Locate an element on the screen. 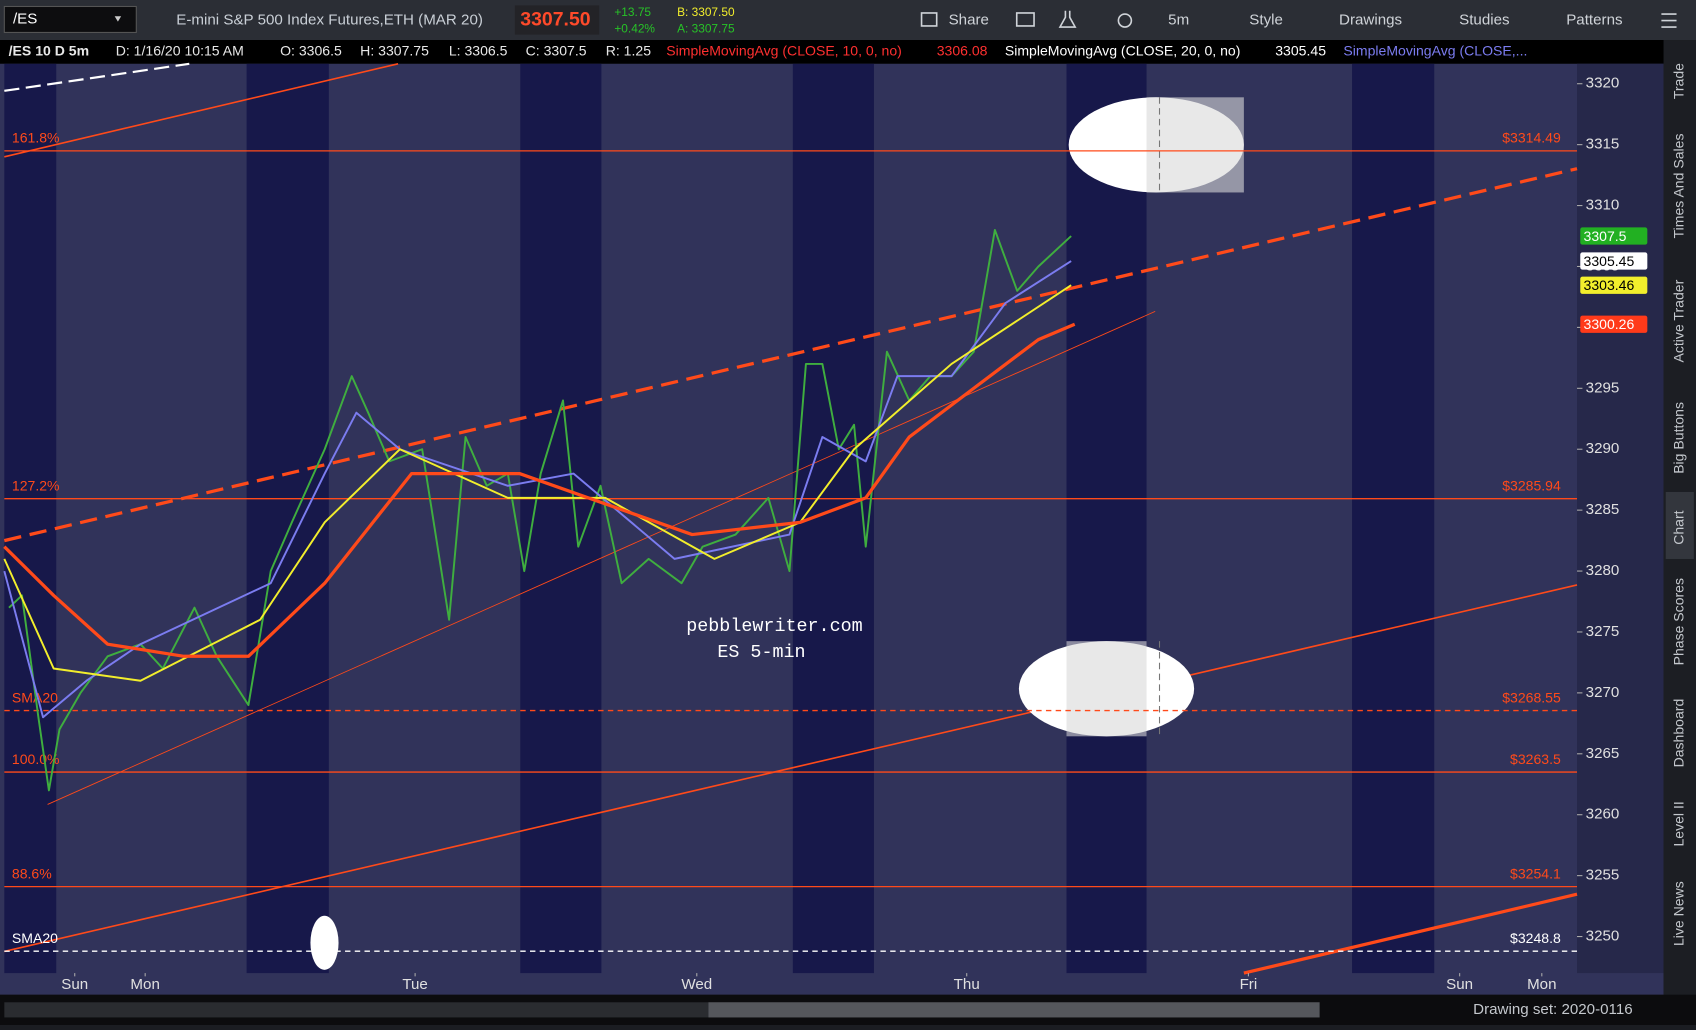 The width and height of the screenshot is (1696, 1030). price-tag-label: 3307.5 is located at coordinates (1605, 236).